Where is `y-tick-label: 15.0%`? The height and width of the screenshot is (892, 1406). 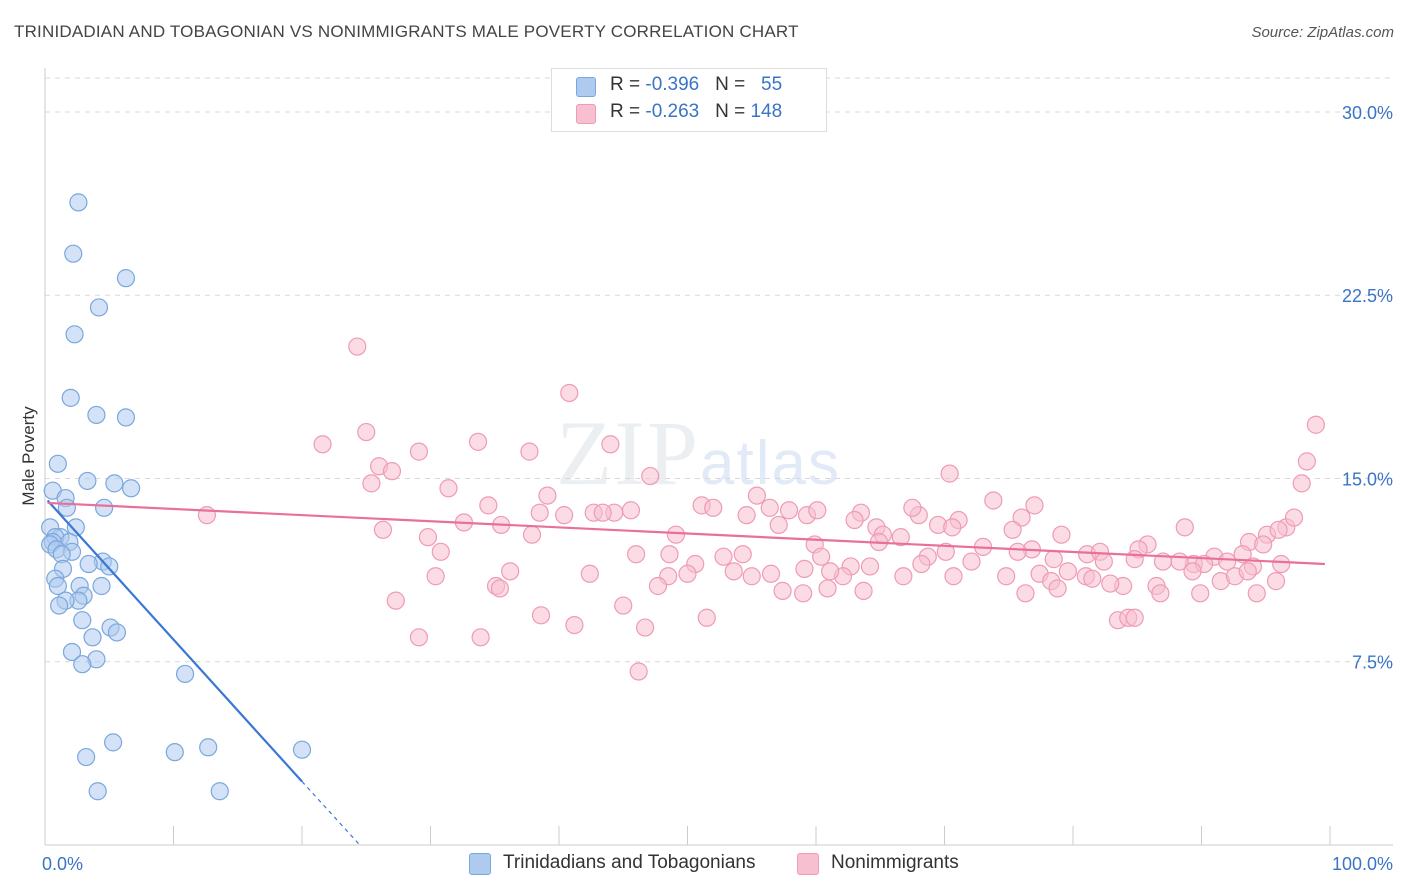
y-tick-label: 15.0% is located at coordinates (1367, 479).